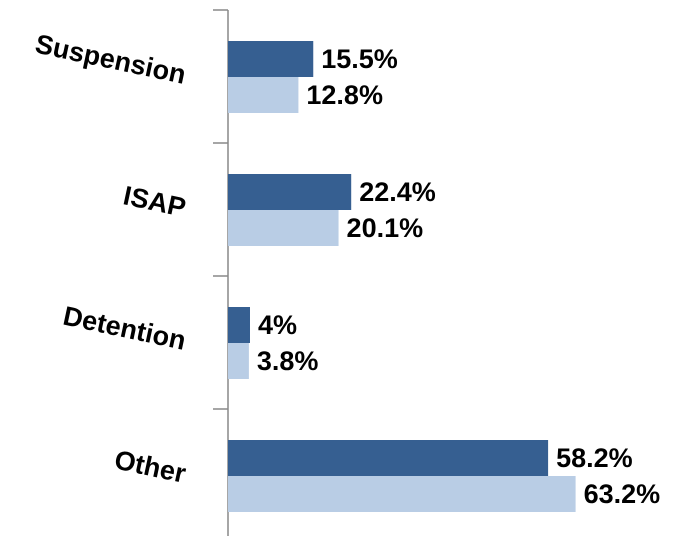 This screenshot has width=688, height=536. Describe the element at coordinates (359, 59) in the screenshot. I see `value-label: 15.5%` at that location.